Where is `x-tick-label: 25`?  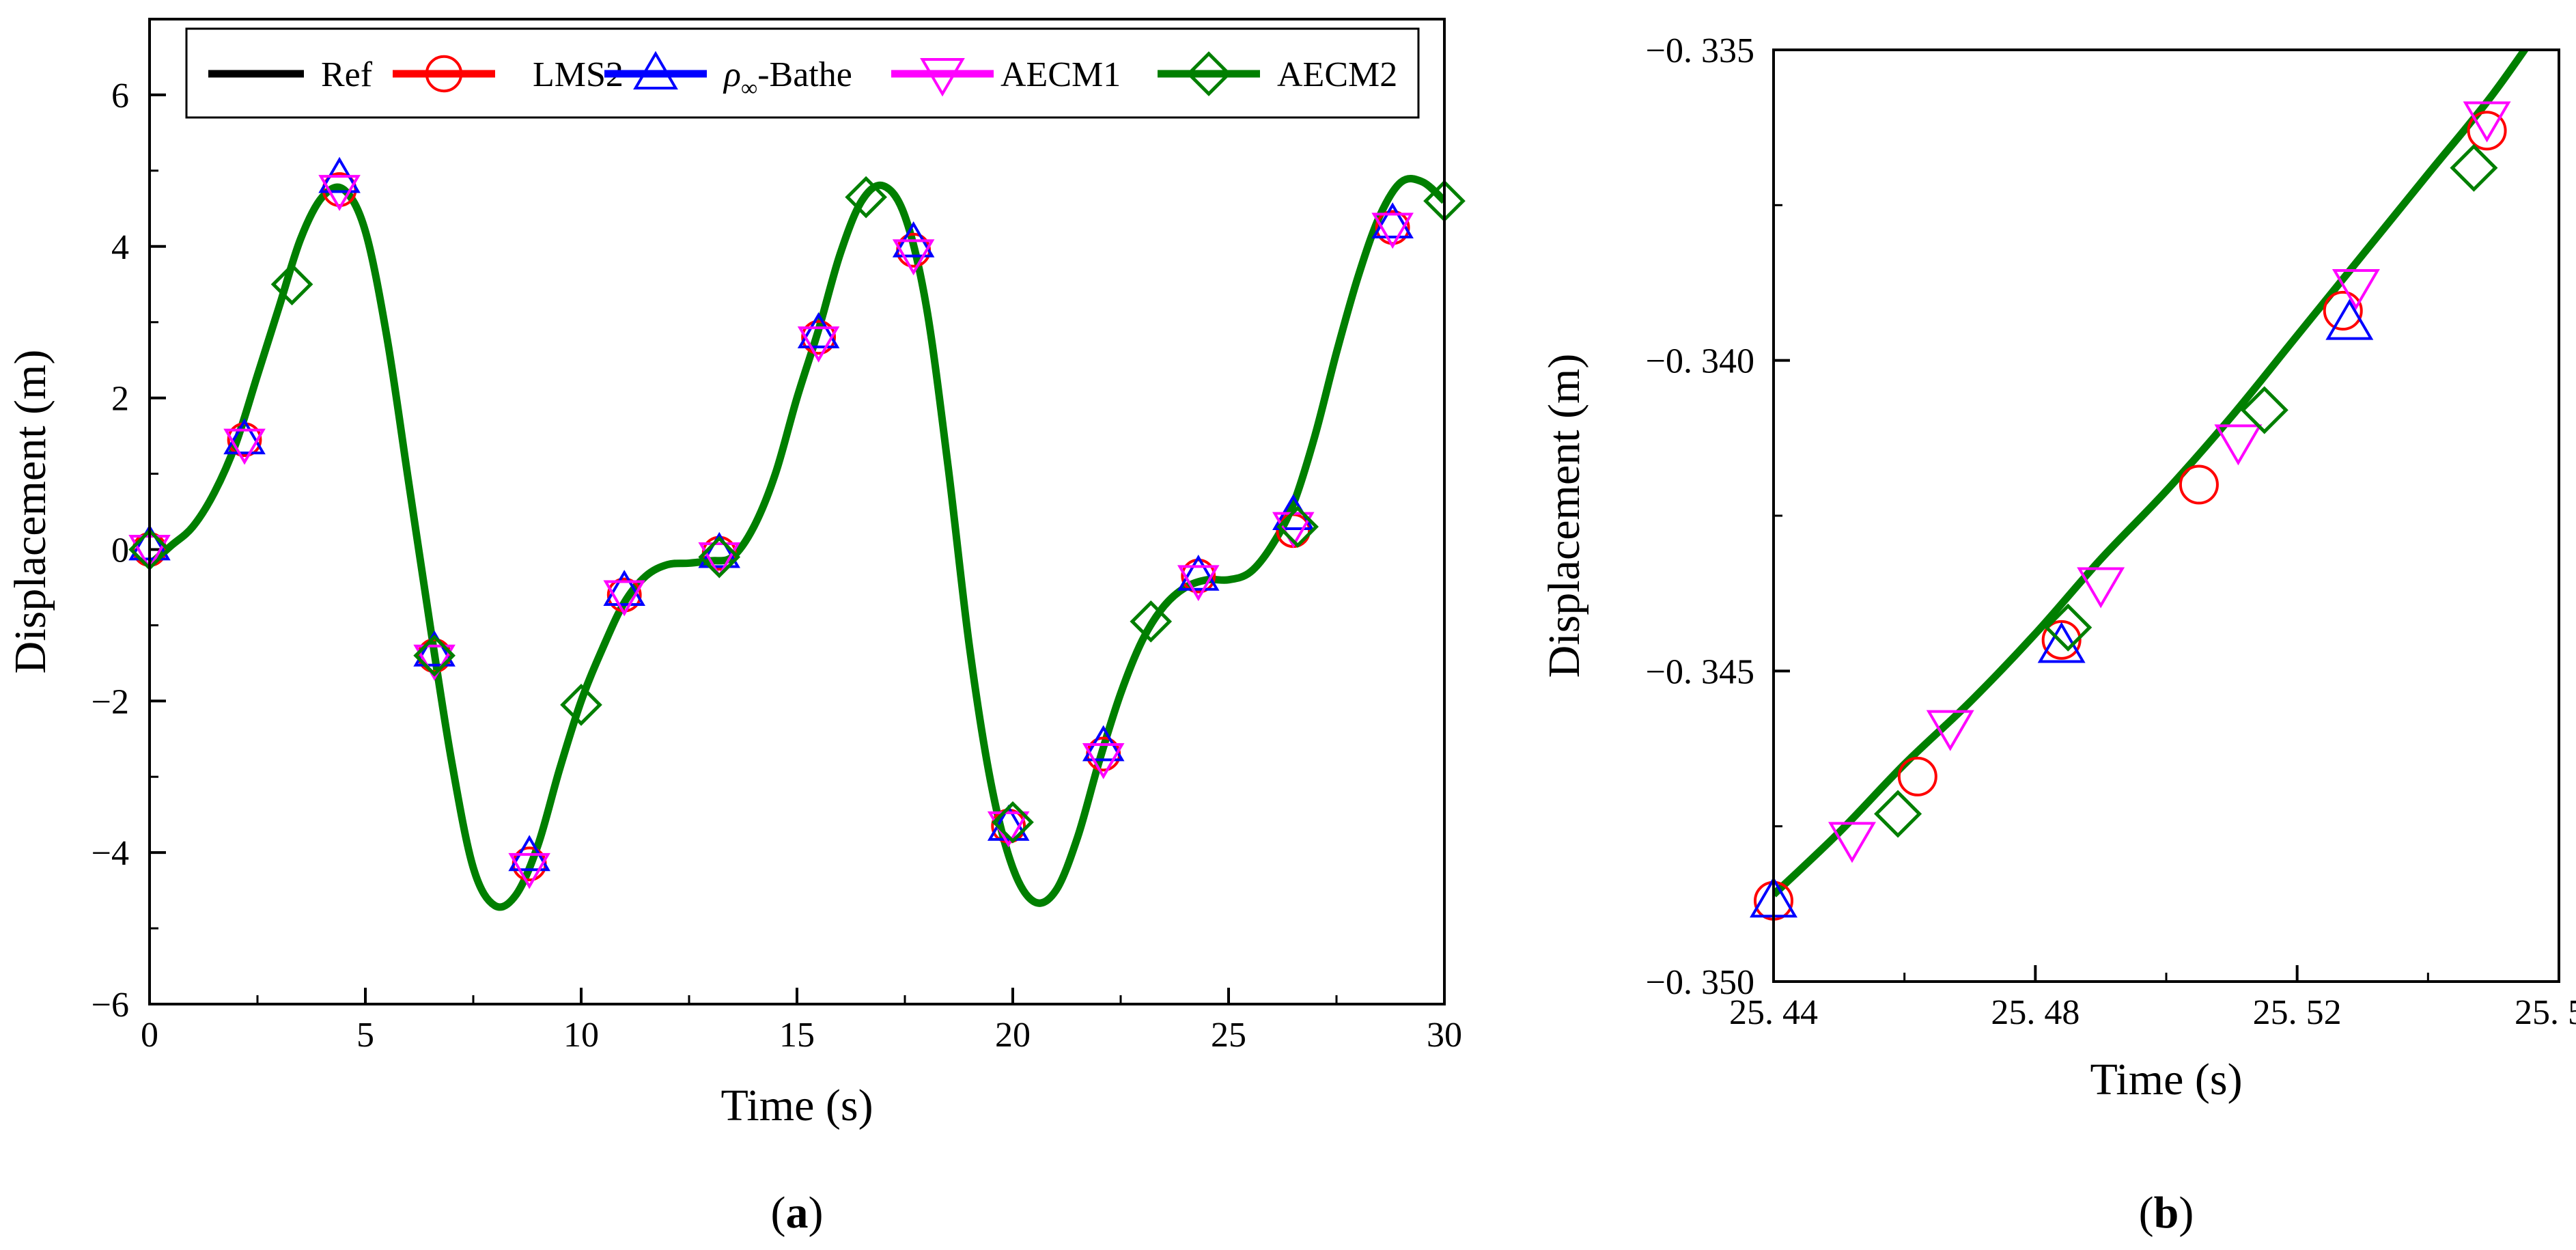
x-tick-label: 25 is located at coordinates (1228, 1035).